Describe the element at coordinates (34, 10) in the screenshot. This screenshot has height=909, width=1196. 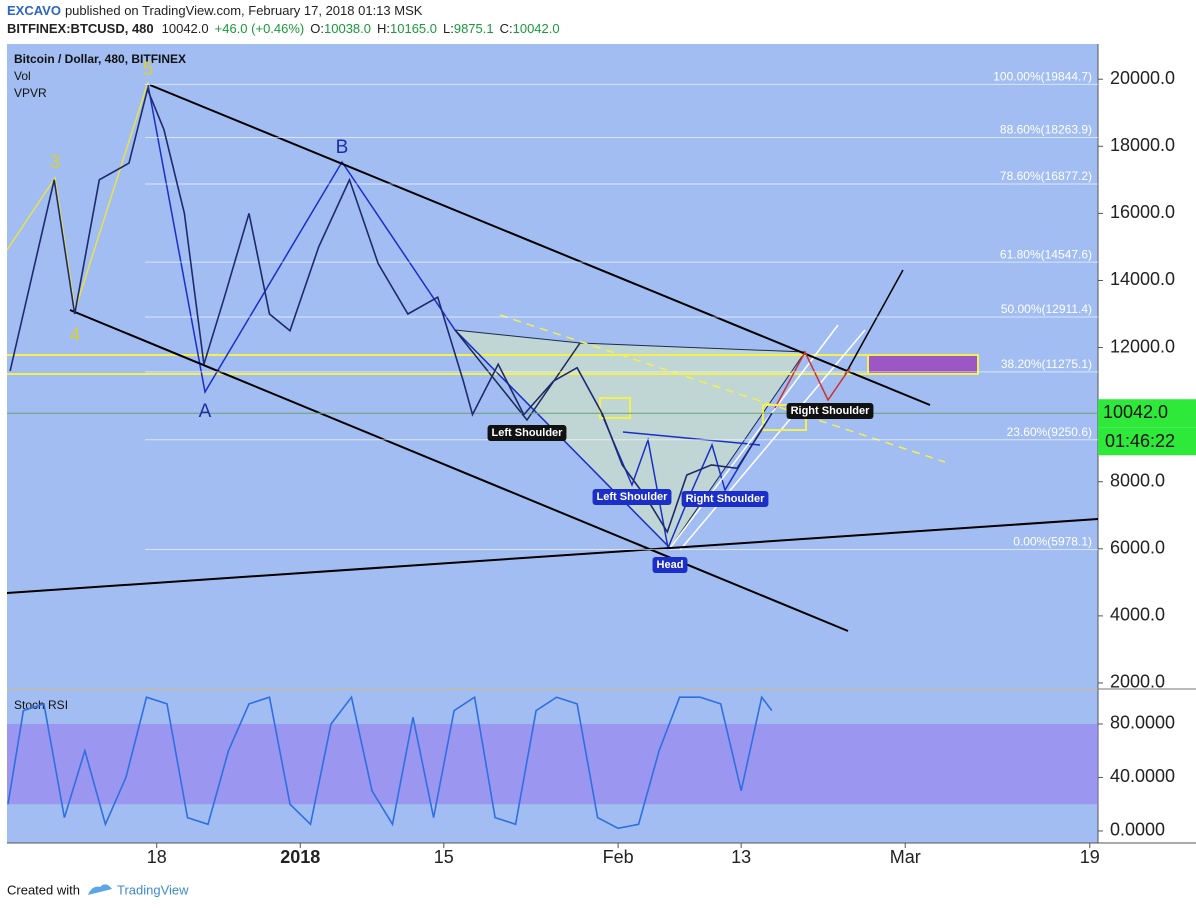
I see `author: EXCAVO` at that location.